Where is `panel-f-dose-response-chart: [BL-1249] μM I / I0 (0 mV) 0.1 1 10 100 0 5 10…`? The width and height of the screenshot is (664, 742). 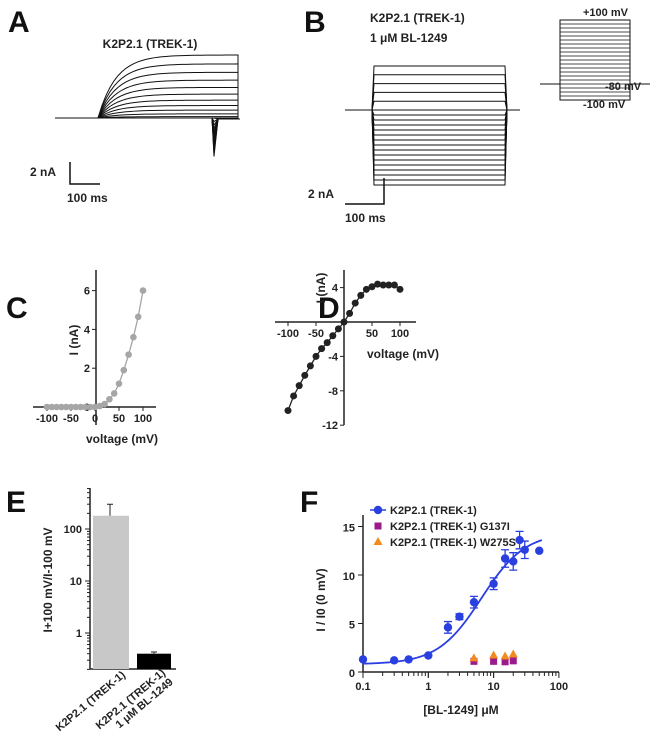 panel-f-dose-response-chart: [BL-1249] μM I / I0 (0 mV) 0.1 1 10 100 0 5 10… is located at coordinates (441, 611).